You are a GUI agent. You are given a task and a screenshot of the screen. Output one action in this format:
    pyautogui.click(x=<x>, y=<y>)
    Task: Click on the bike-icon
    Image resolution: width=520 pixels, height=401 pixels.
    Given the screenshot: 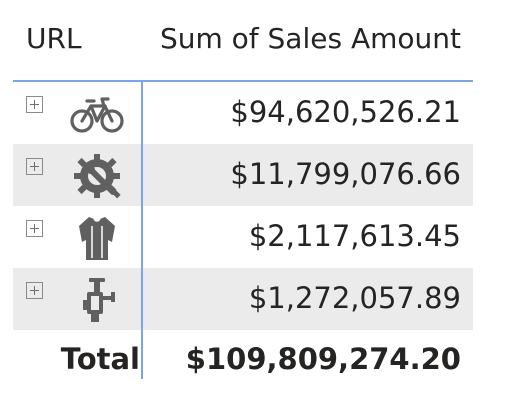 What is the action you would take?
    pyautogui.click(x=97, y=115)
    